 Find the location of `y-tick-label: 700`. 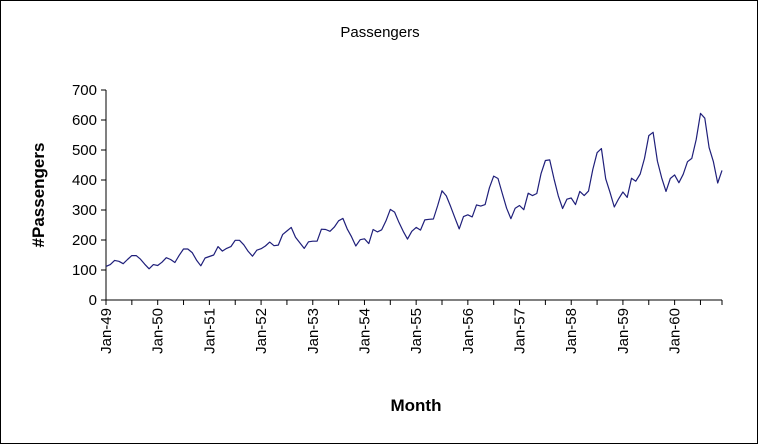

y-tick-label: 700 is located at coordinates (84, 90).